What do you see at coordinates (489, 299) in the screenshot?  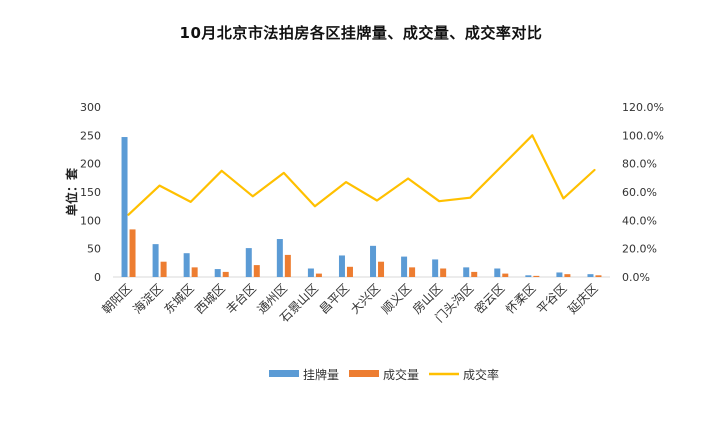 I see `x-tick-label: 密云区` at bounding box center [489, 299].